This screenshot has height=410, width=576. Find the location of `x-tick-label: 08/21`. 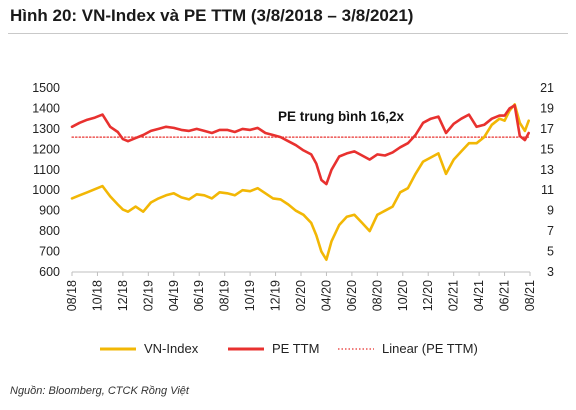

x-tick-label: 08/21 is located at coordinates (530, 295).